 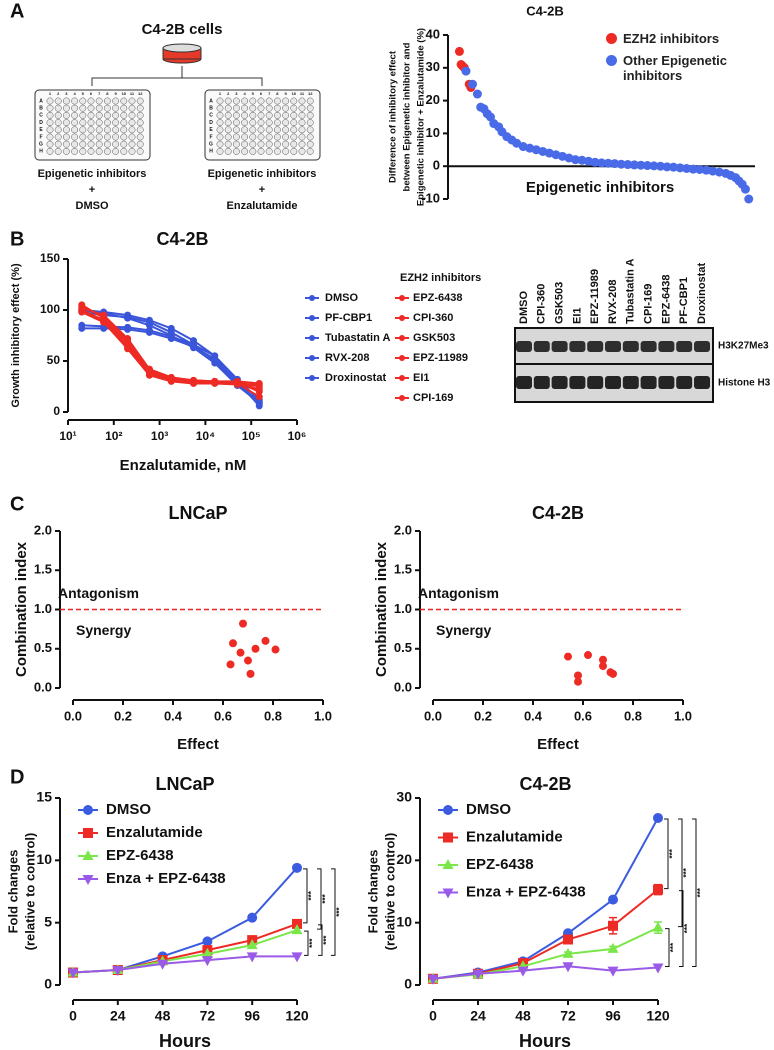 I want to click on x-tick-label: 0.6, so click(x=223, y=715).